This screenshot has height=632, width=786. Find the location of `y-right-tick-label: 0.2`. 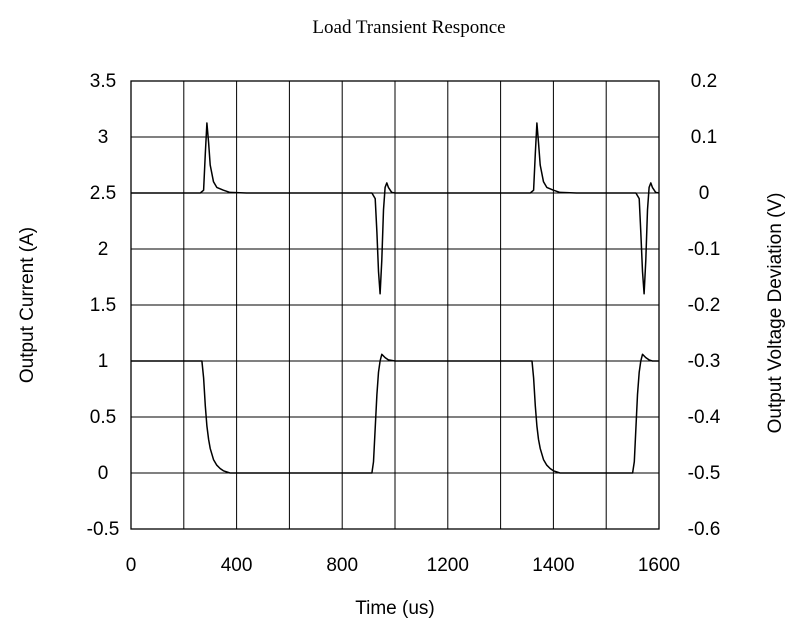

y-right-tick-label: 0.2 is located at coordinates (704, 81).